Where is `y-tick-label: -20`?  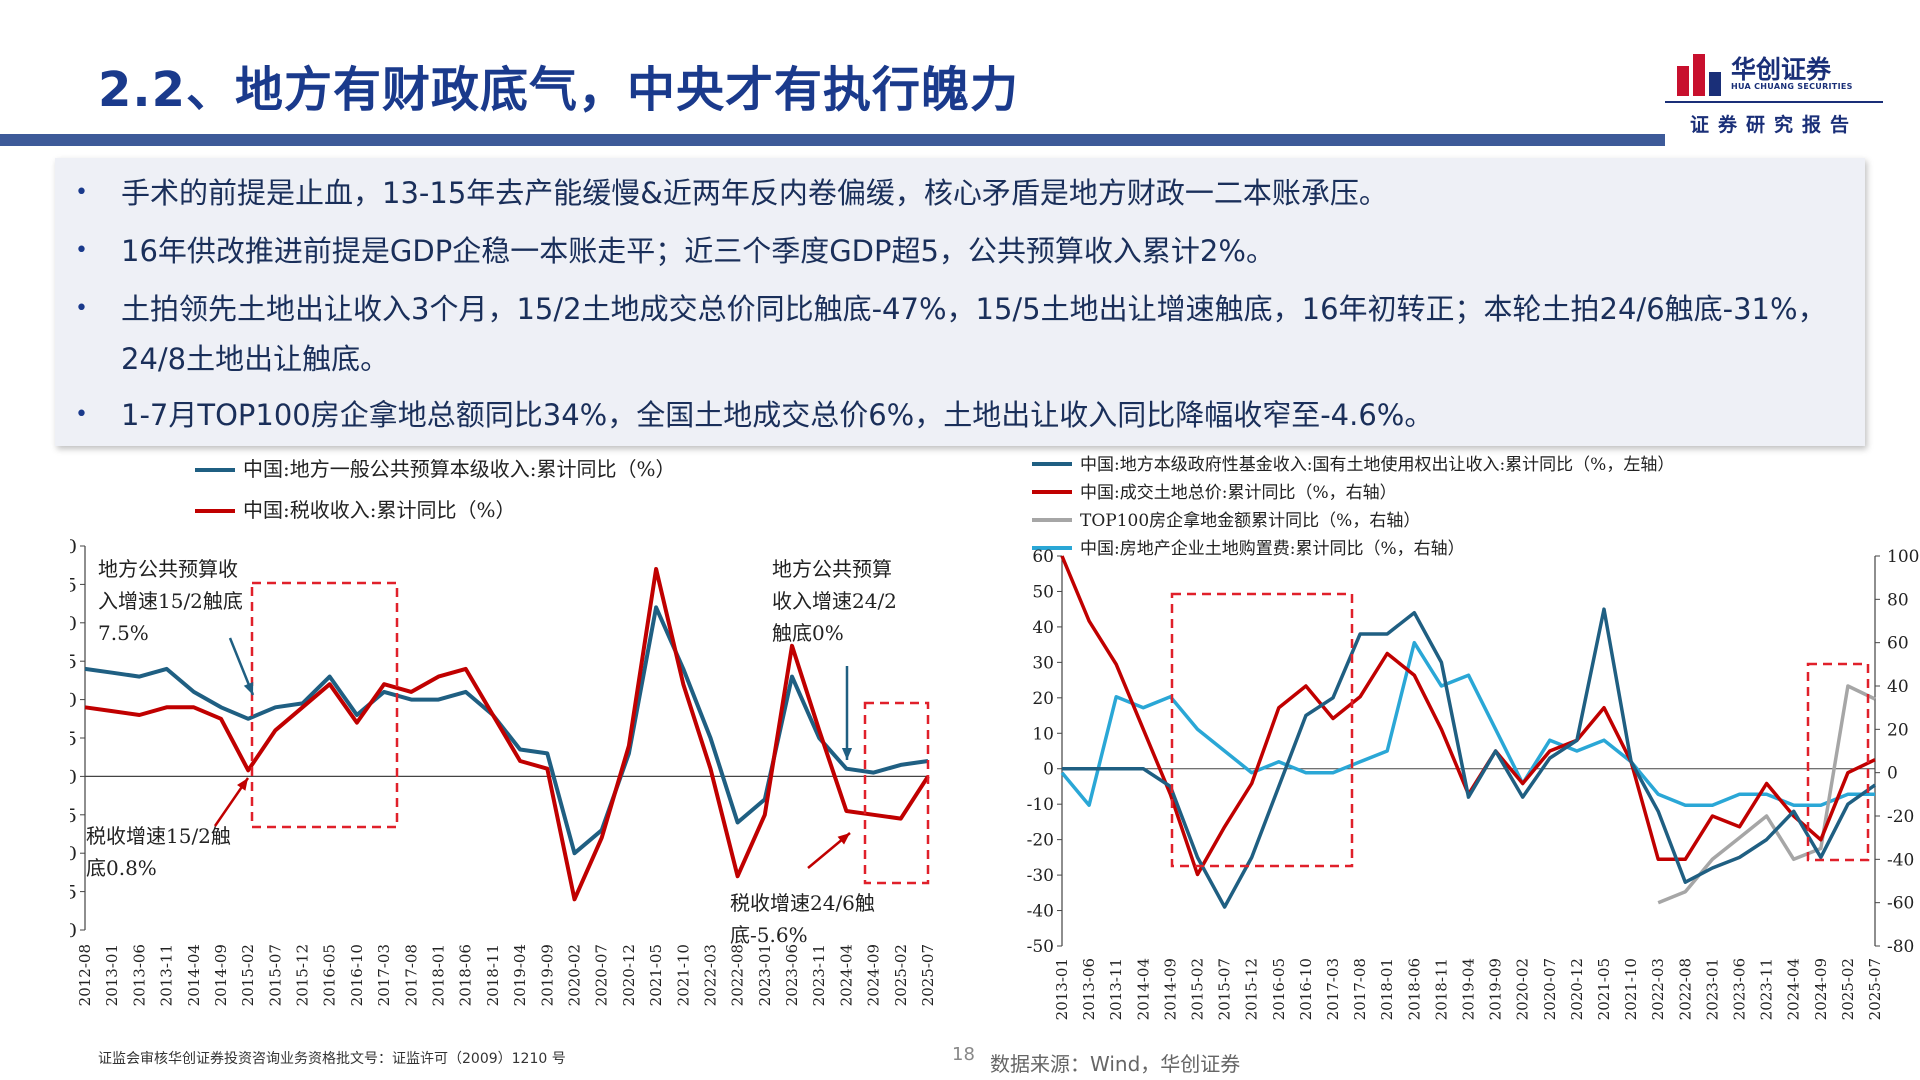 y-tick-label: -20 is located at coordinates (73, 931).